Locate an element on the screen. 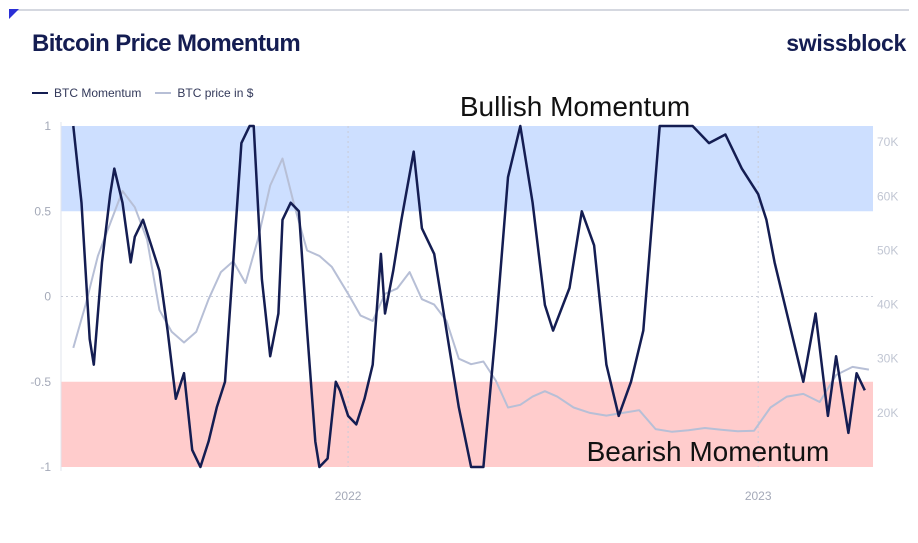 Image resolution: width=918 pixels, height=543 pixels. x-tick-label: 2023 is located at coordinates (758, 496).